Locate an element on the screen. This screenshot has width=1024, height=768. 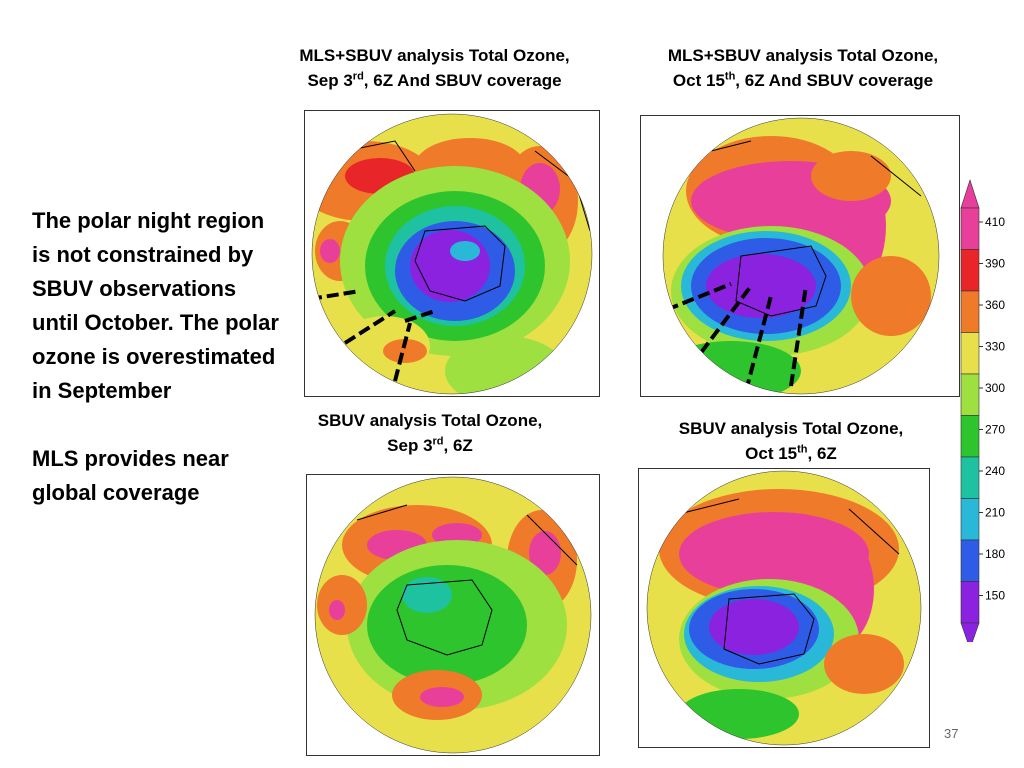
explanation-paragraph: MLS provides near global coverage is located at coordinates (130, 475).